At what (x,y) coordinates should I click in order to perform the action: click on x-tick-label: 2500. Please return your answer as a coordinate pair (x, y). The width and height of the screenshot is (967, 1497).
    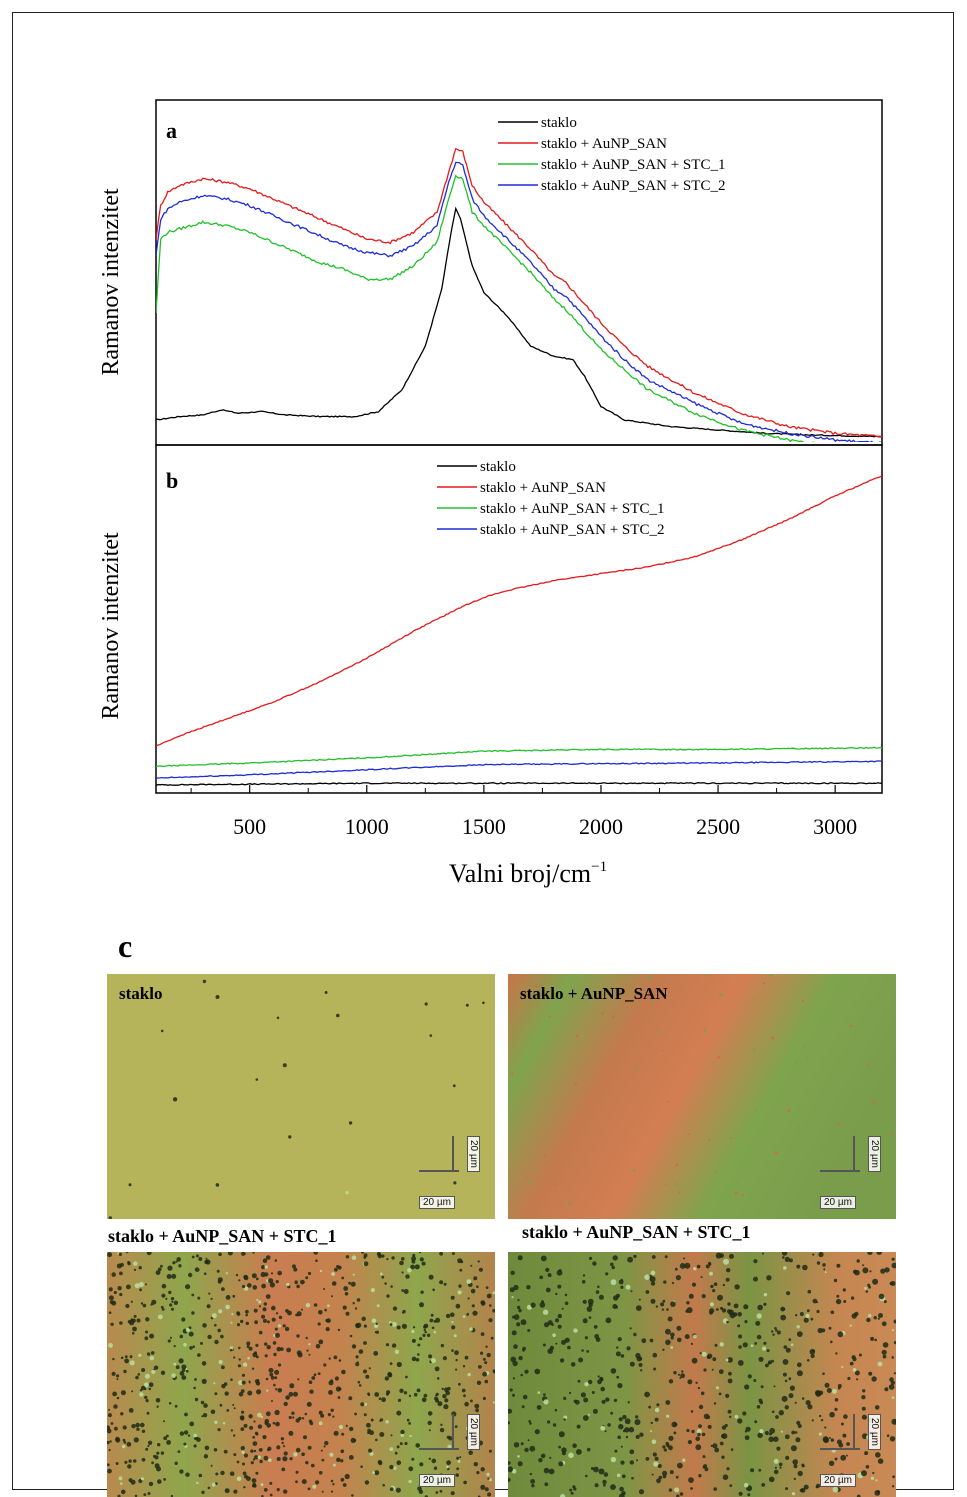
    Looking at the image, I should click on (718, 826).